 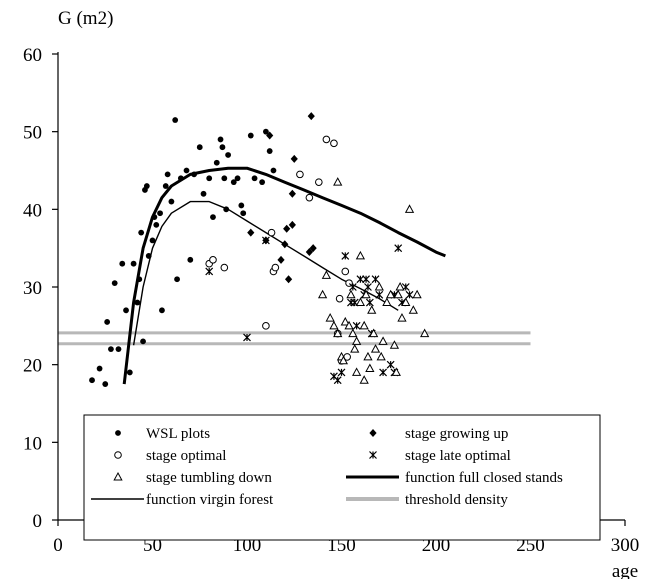 I want to click on x-axis-title: age, so click(x=625, y=570).